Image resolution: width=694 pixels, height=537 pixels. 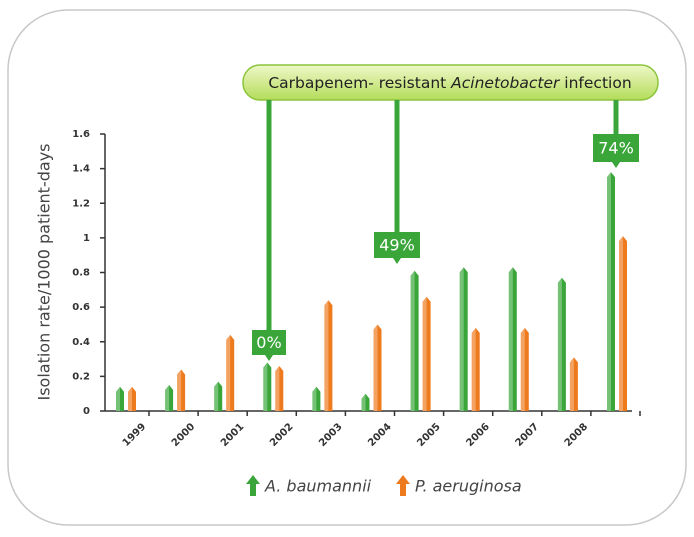 What do you see at coordinates (81, 342) in the screenshot?
I see `y-tick-label: 0.4` at bounding box center [81, 342].